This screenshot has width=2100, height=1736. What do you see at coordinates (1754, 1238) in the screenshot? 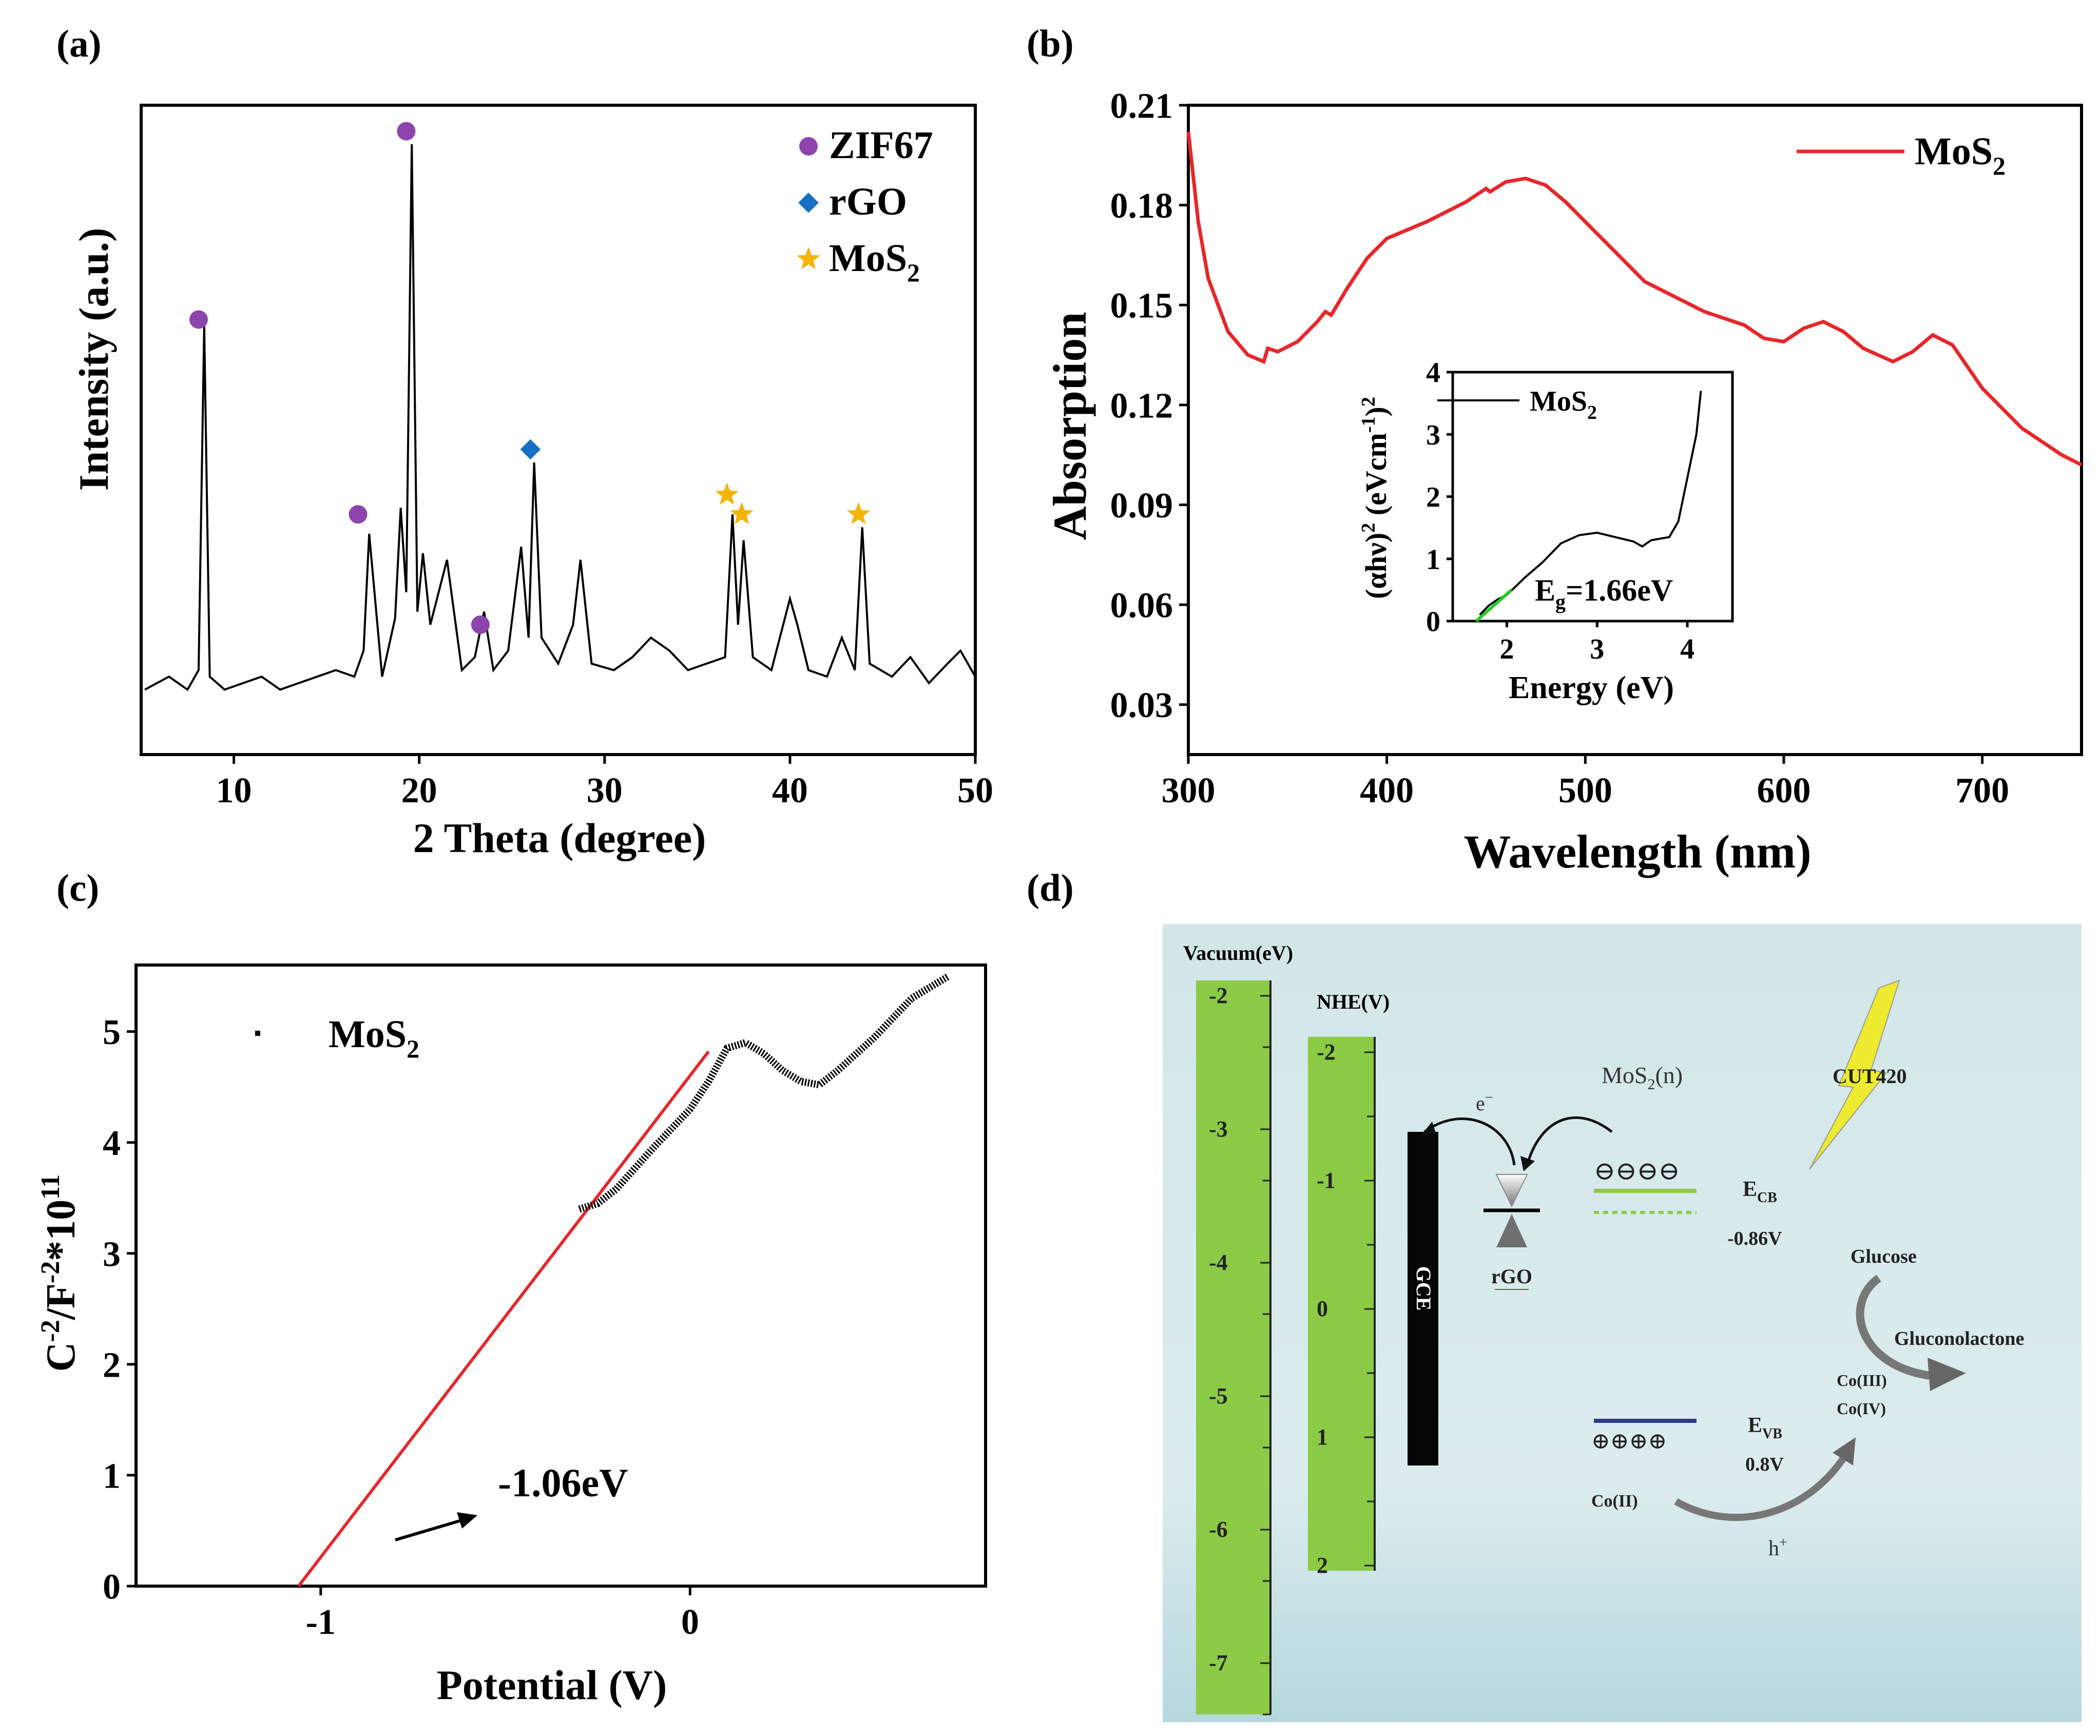
I see `ecb-value: -0.86V` at bounding box center [1754, 1238].